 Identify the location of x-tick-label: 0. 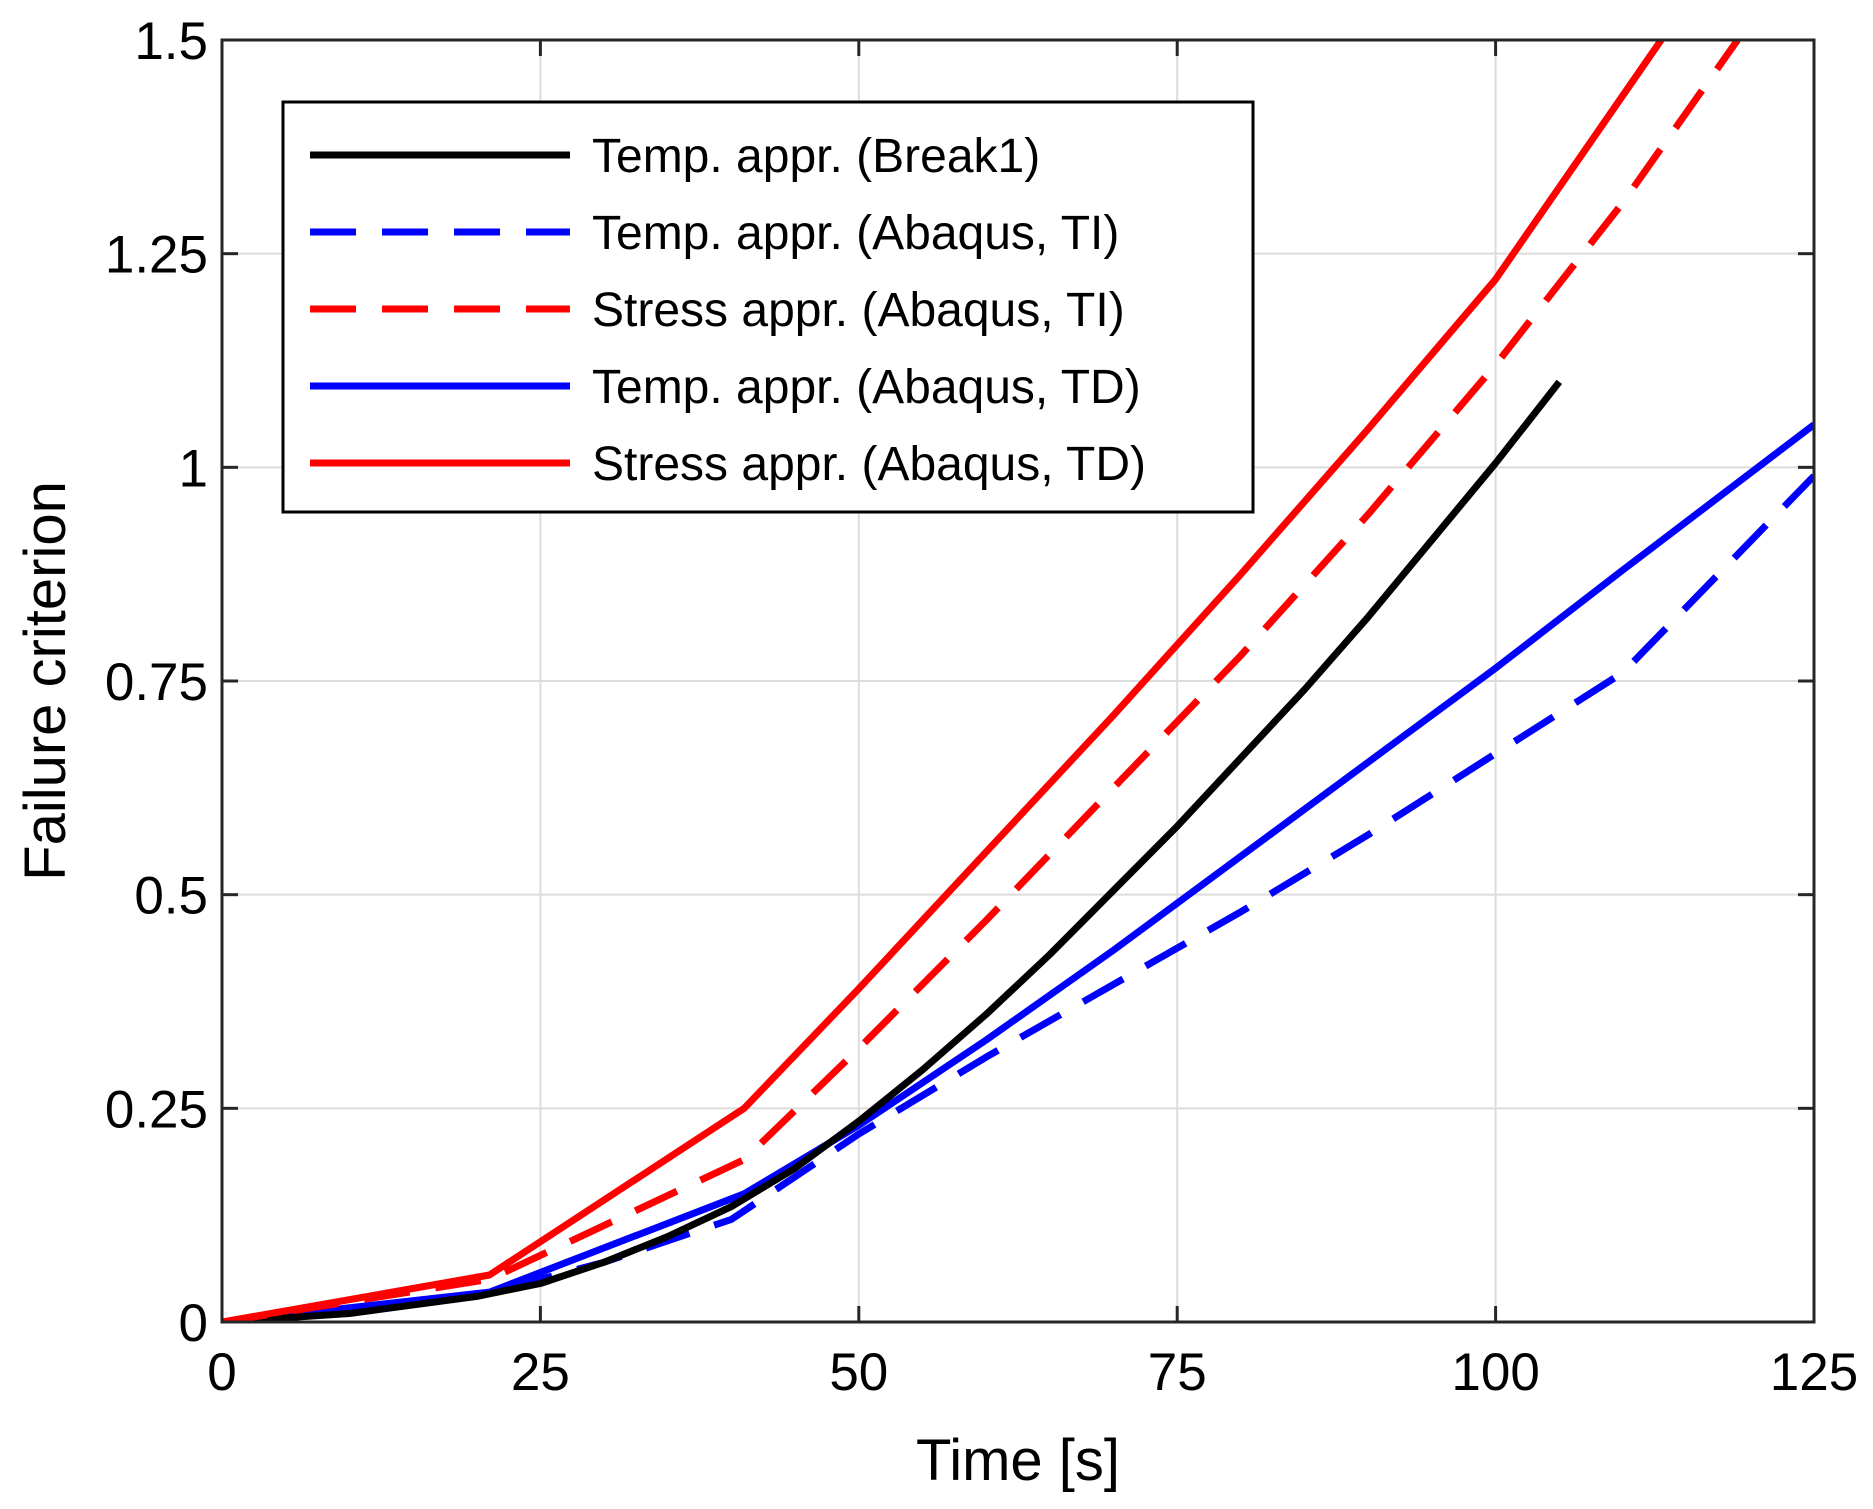
(221, 1372).